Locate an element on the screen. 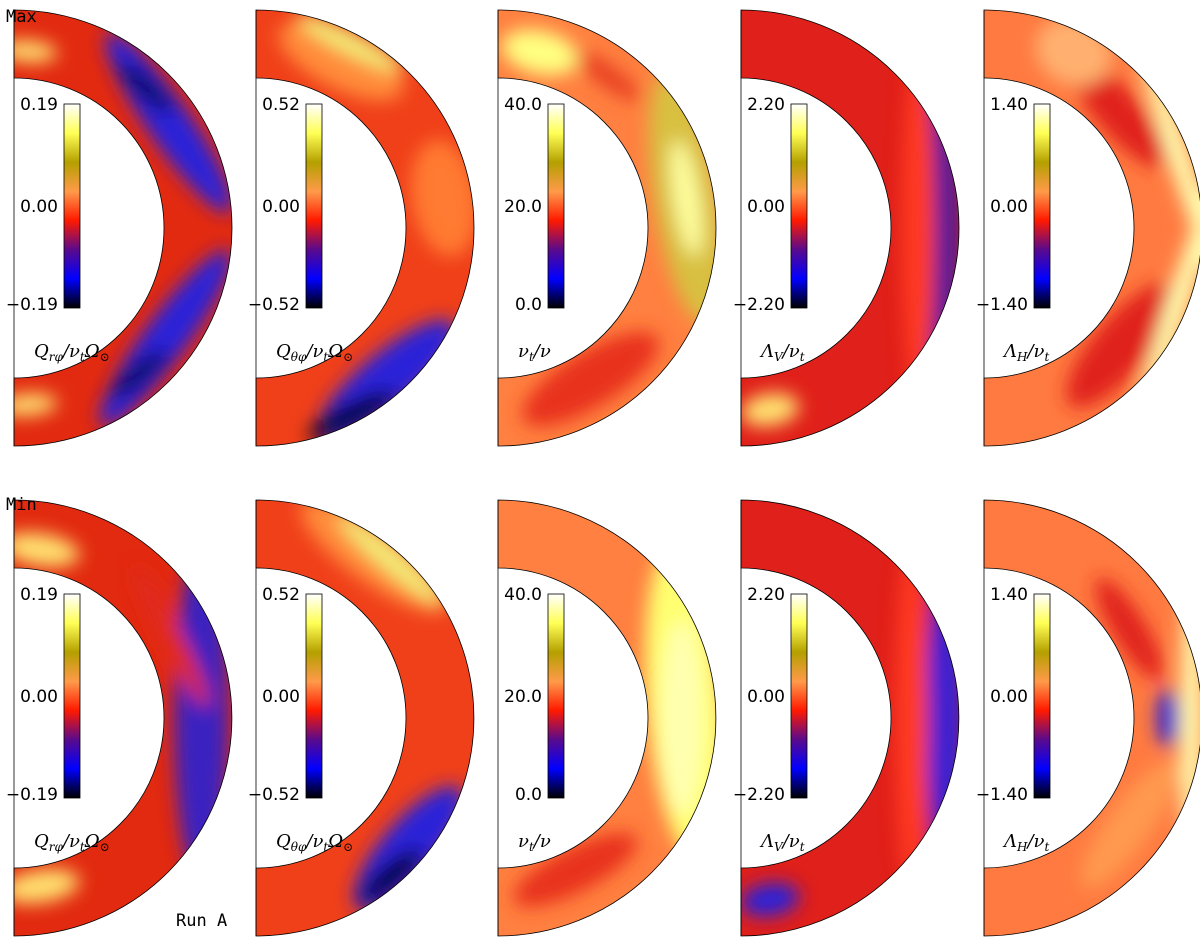  panel-max-qrphi: 0.19 0.00 −0.19 Qrφ/νtΩ⊙ is located at coordinates (119, 228).